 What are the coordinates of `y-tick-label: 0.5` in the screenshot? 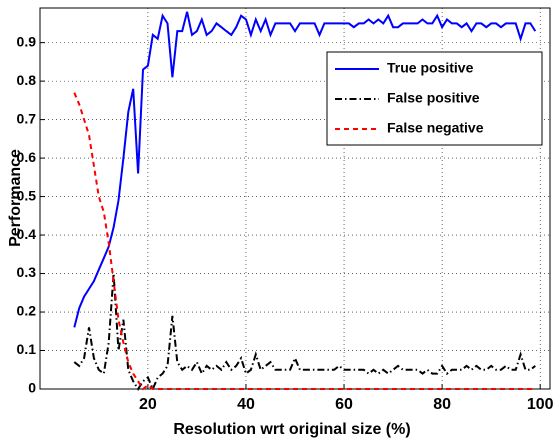 It's located at (27, 195).